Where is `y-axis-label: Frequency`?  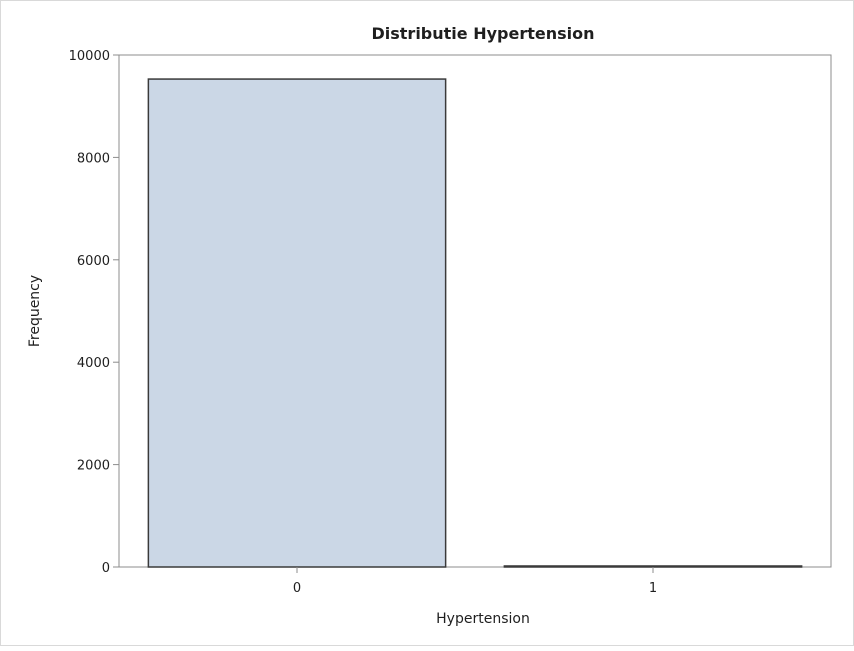
y-axis-label: Frequency is located at coordinates (35, 311).